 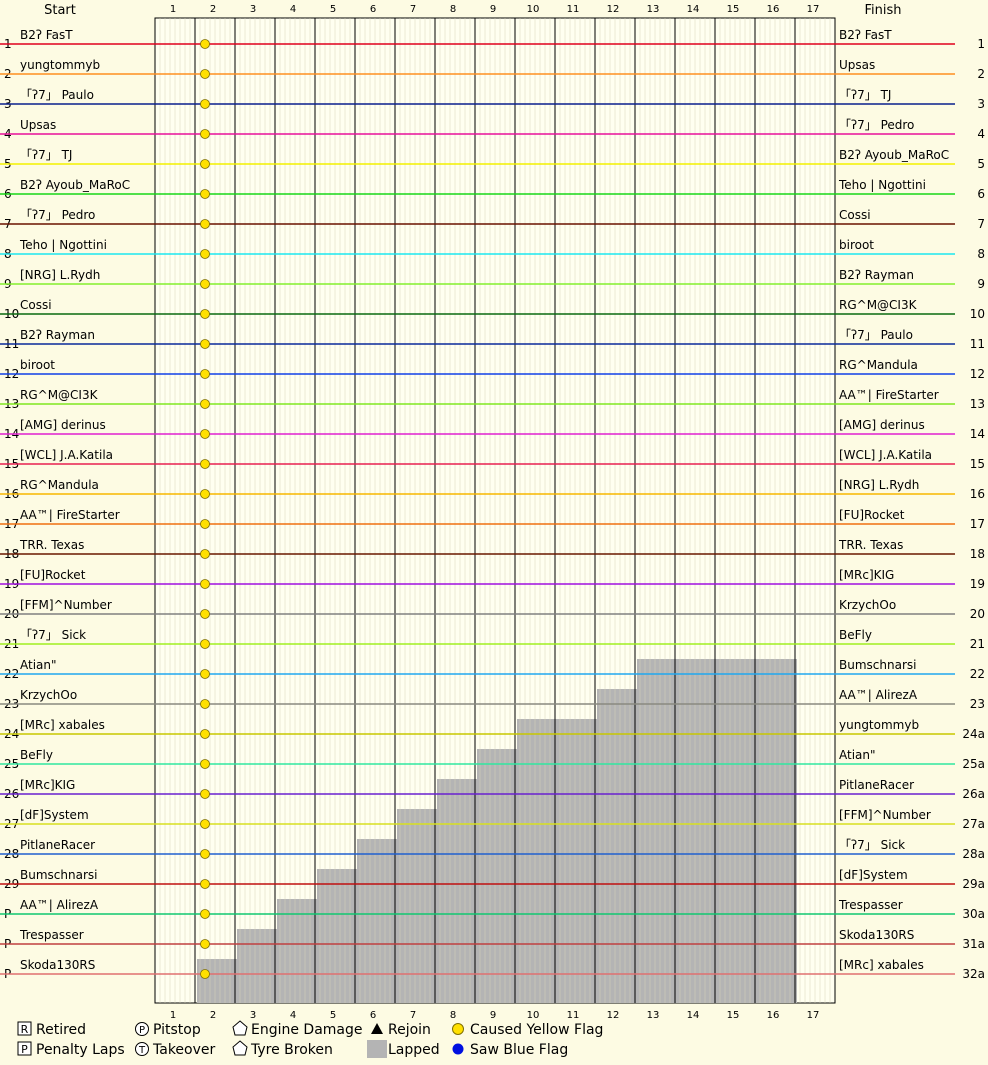 What do you see at coordinates (977, 644) in the screenshot?
I see `finish-position-label: 21` at bounding box center [977, 644].